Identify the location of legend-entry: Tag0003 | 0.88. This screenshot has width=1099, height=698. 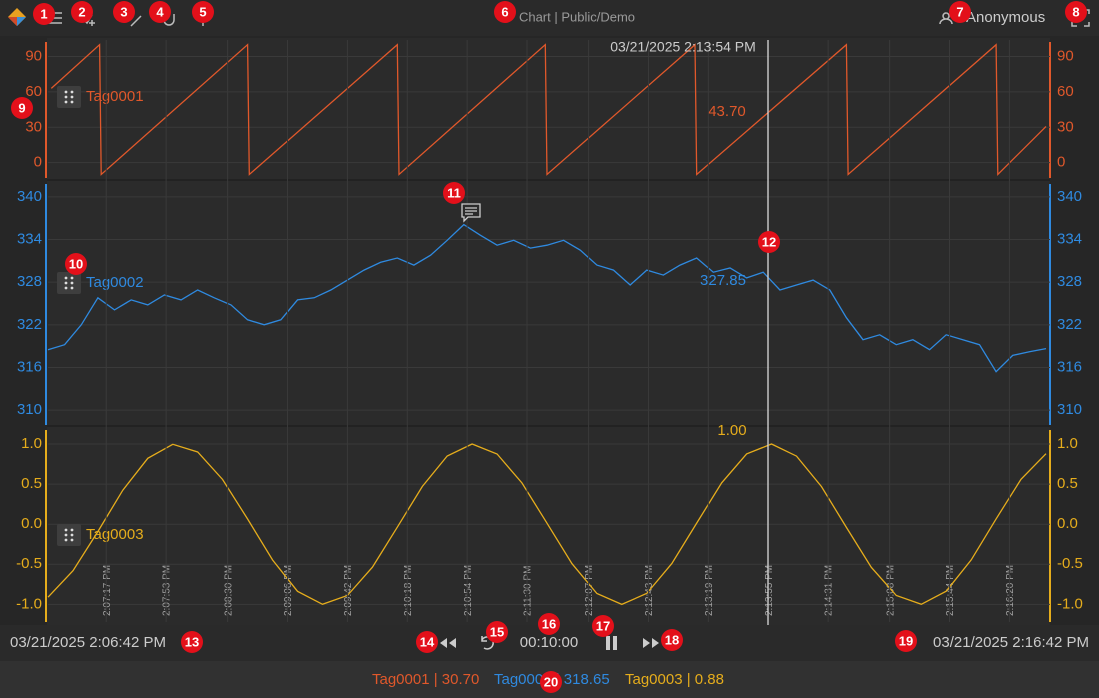
(674, 679).